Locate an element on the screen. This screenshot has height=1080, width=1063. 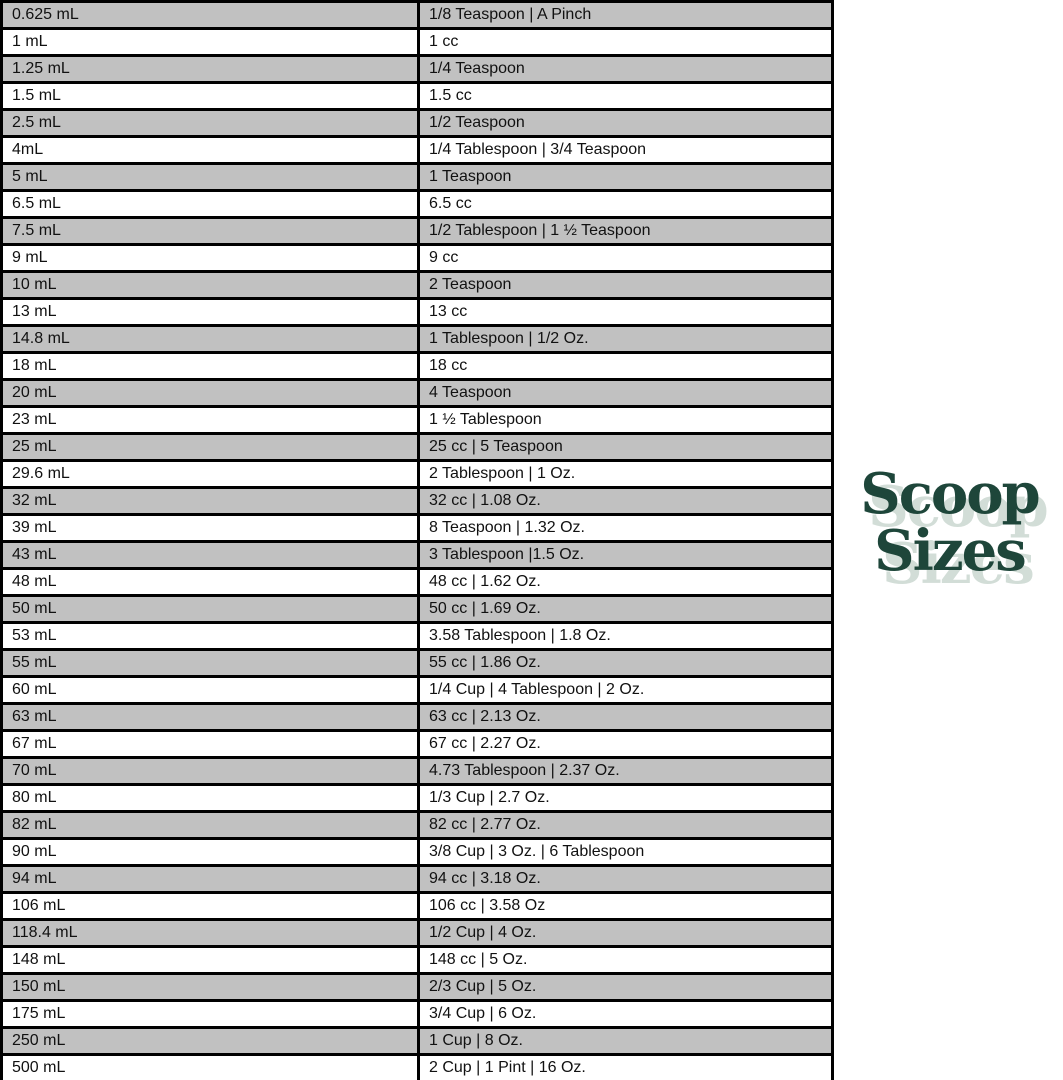
conversion-cell: 32 cc | 1.08 Oz. is located at coordinates (625, 501).